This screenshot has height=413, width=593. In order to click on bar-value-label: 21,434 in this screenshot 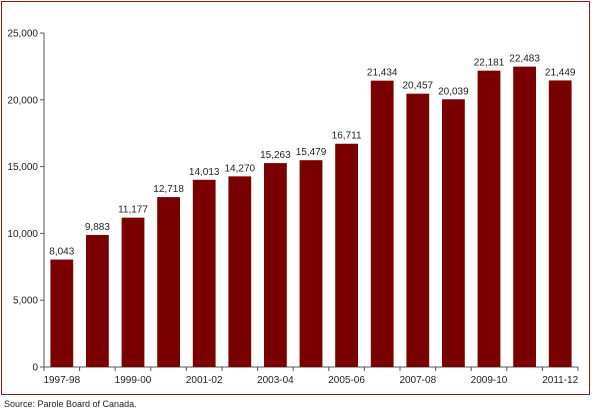, I will do `click(382, 73)`.